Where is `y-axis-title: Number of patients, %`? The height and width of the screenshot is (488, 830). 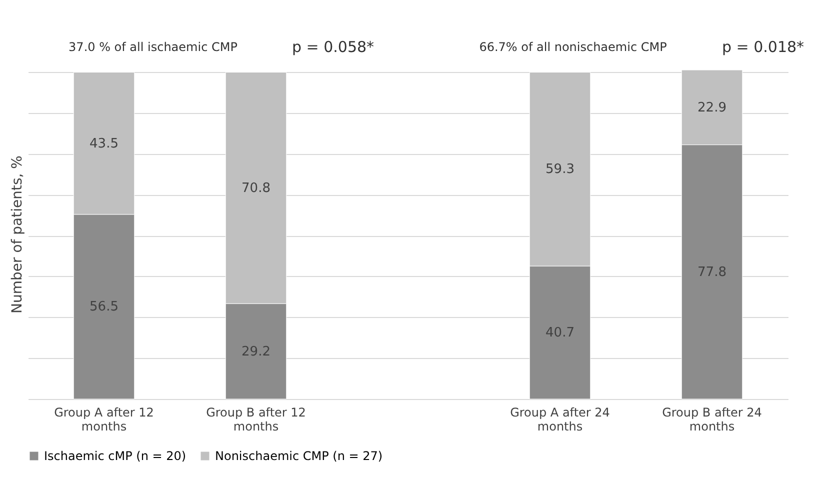
y-axis-title: Number of patients, % is located at coordinates (18, 235).